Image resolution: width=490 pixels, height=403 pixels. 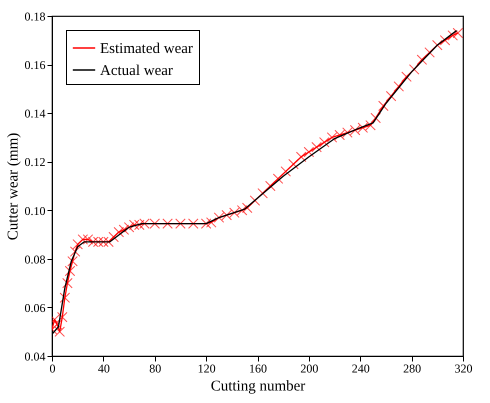 What do you see at coordinates (155, 369) in the screenshot?
I see `x-tick-label: 80` at bounding box center [155, 369].